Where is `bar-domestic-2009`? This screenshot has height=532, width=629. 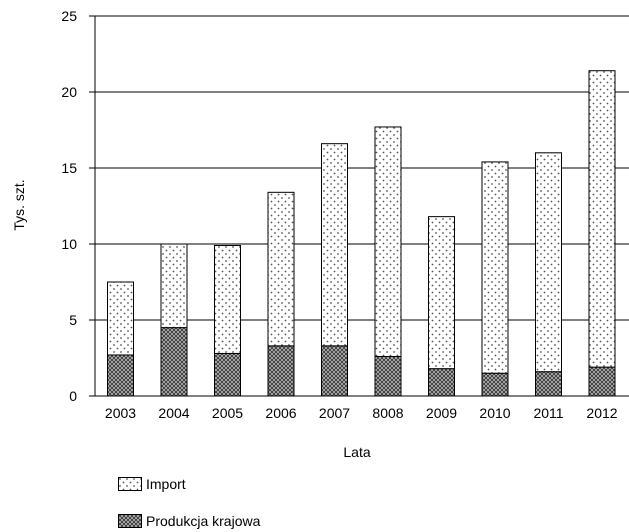
bar-domestic-2009 is located at coordinates (441, 382).